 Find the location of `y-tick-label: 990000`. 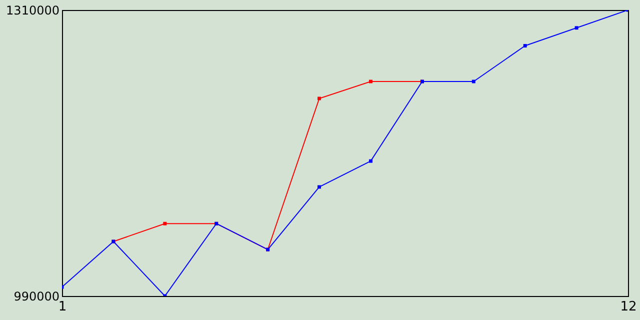

y-tick-label: 990000 is located at coordinates (37, 297).